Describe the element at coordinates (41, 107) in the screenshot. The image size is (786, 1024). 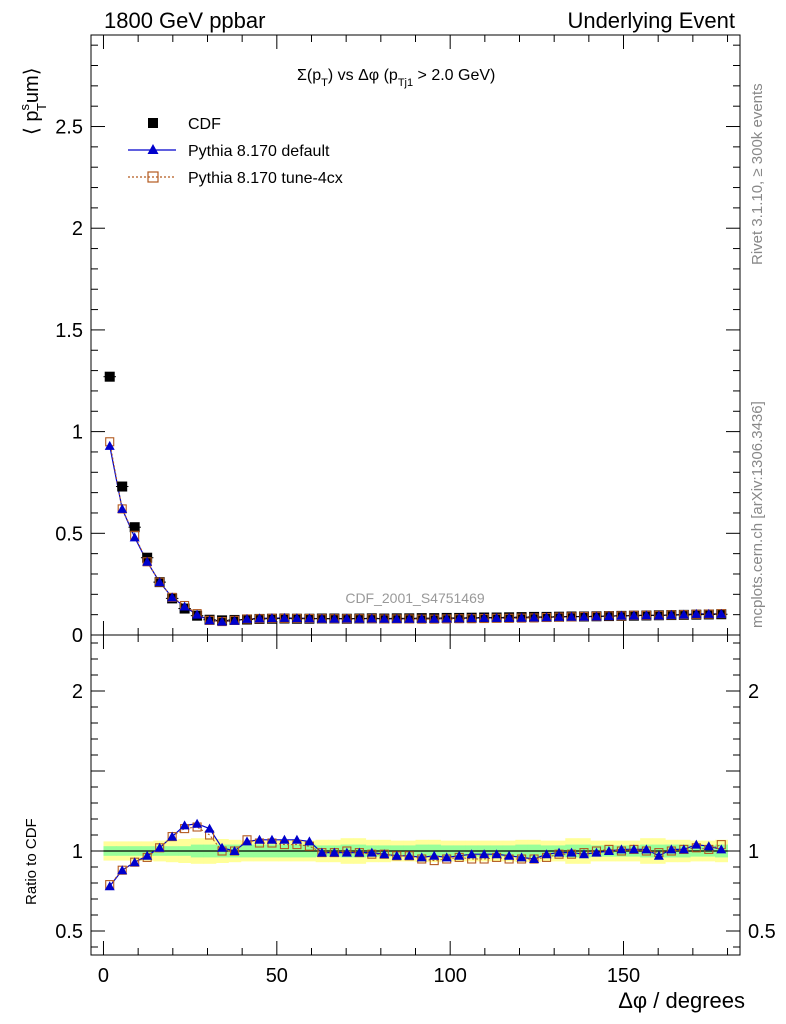
I see `ylabel-sub: T` at that location.